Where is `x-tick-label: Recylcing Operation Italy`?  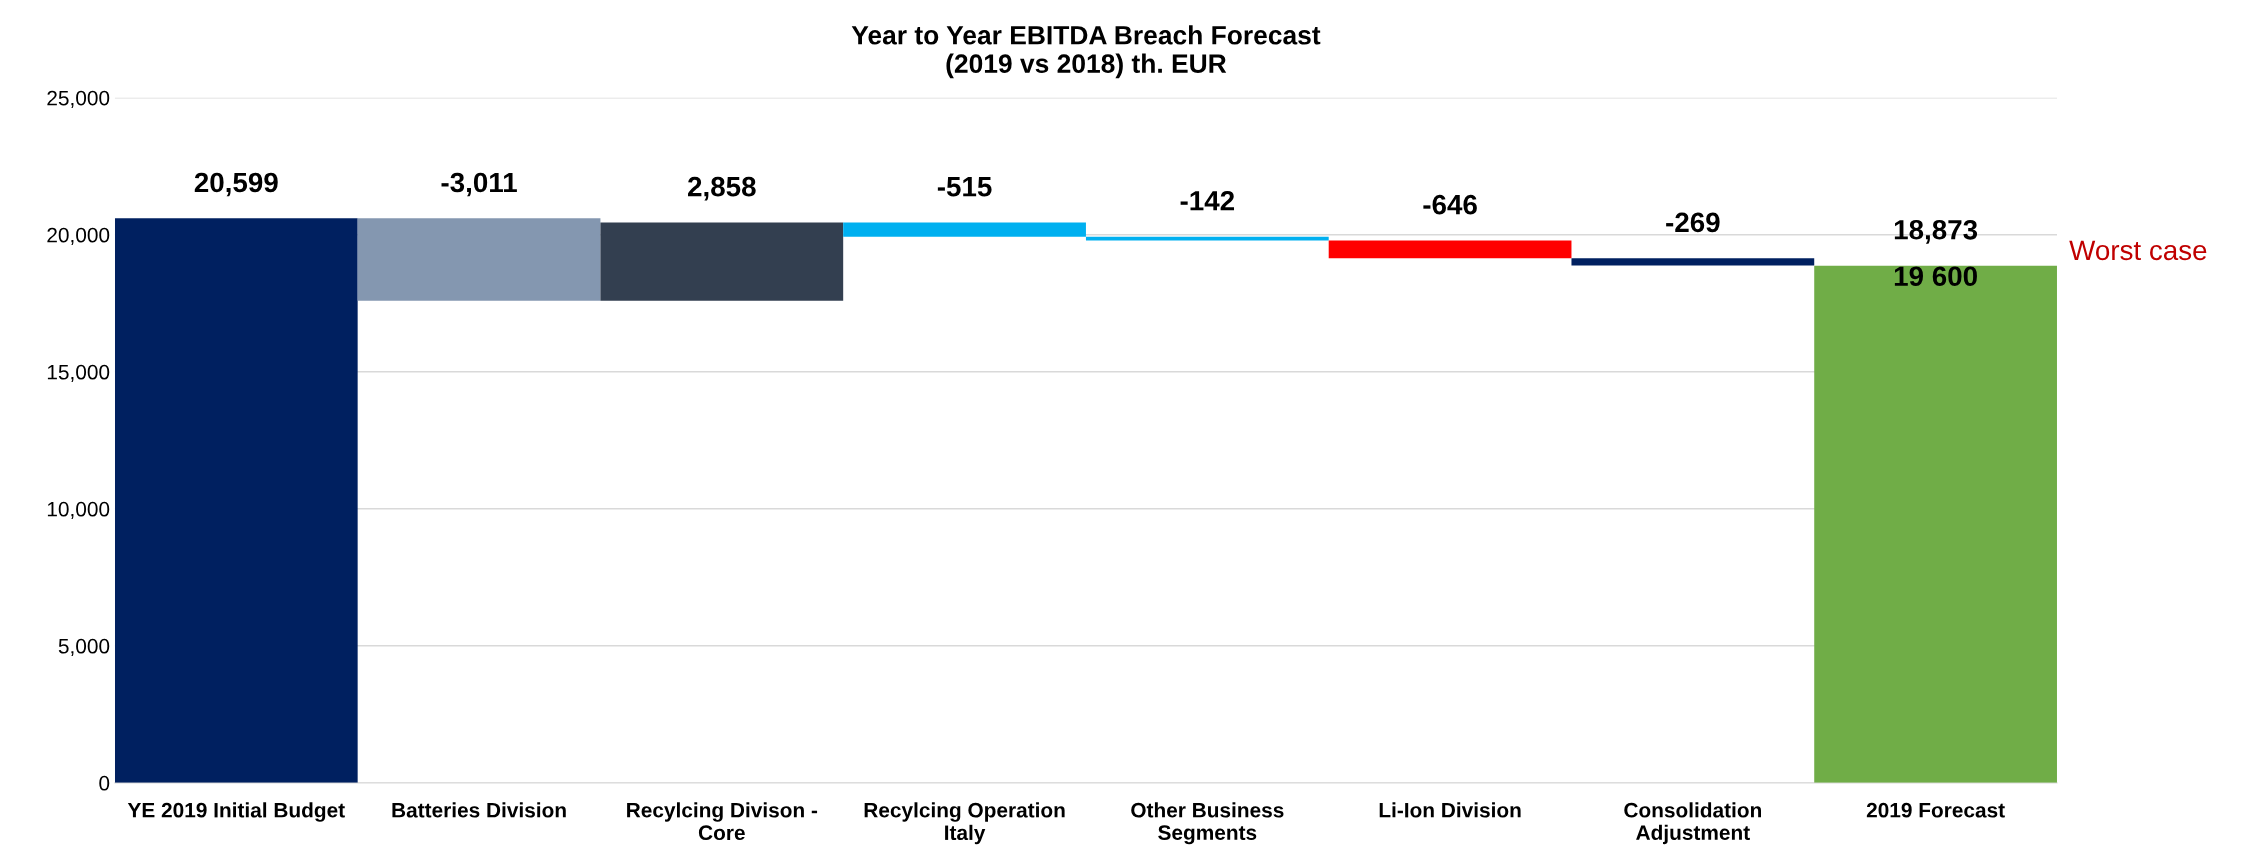 x-tick-label: Recylcing Operation Italy is located at coordinates (964, 823).